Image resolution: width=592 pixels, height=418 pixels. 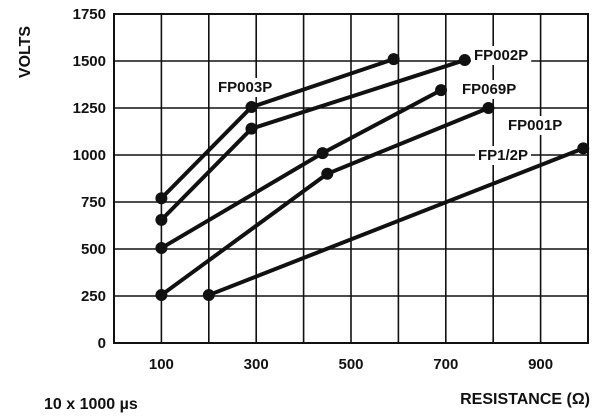 I want to click on x-tick-label: 100, so click(x=161, y=364).